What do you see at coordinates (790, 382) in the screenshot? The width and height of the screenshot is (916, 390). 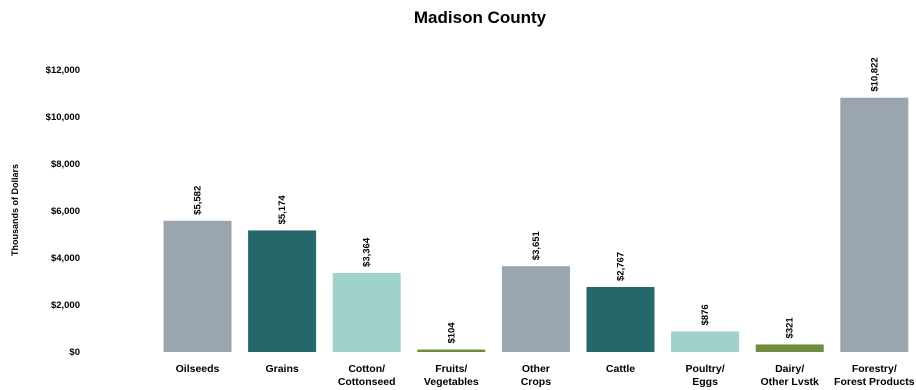 I see `category-label-line: Other Lvstk` at bounding box center [790, 382].